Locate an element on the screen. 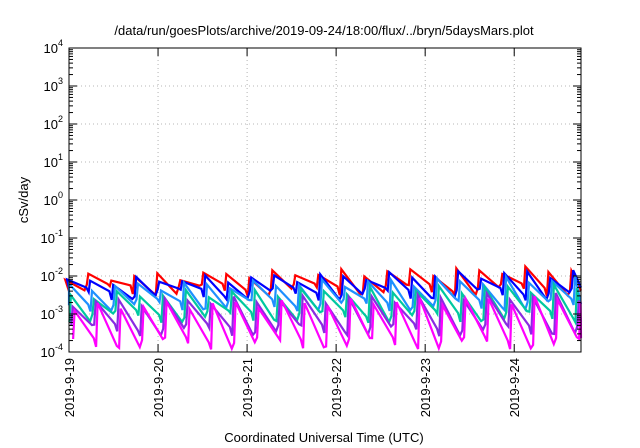 The width and height of the screenshot is (640, 448). x-axis-label: Coordinated Universal Time (UTC) is located at coordinates (323, 437).